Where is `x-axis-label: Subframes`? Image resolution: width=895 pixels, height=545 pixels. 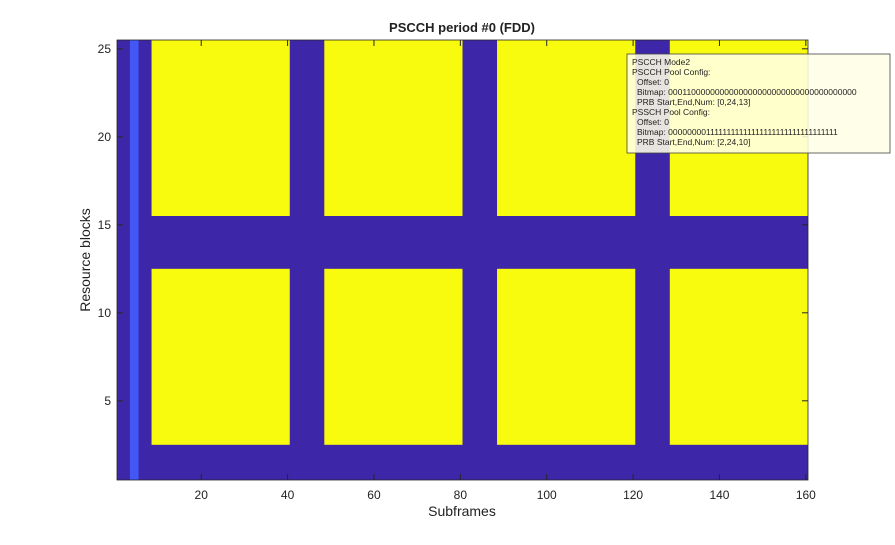
x-axis-label: Subframes is located at coordinates (462, 511).